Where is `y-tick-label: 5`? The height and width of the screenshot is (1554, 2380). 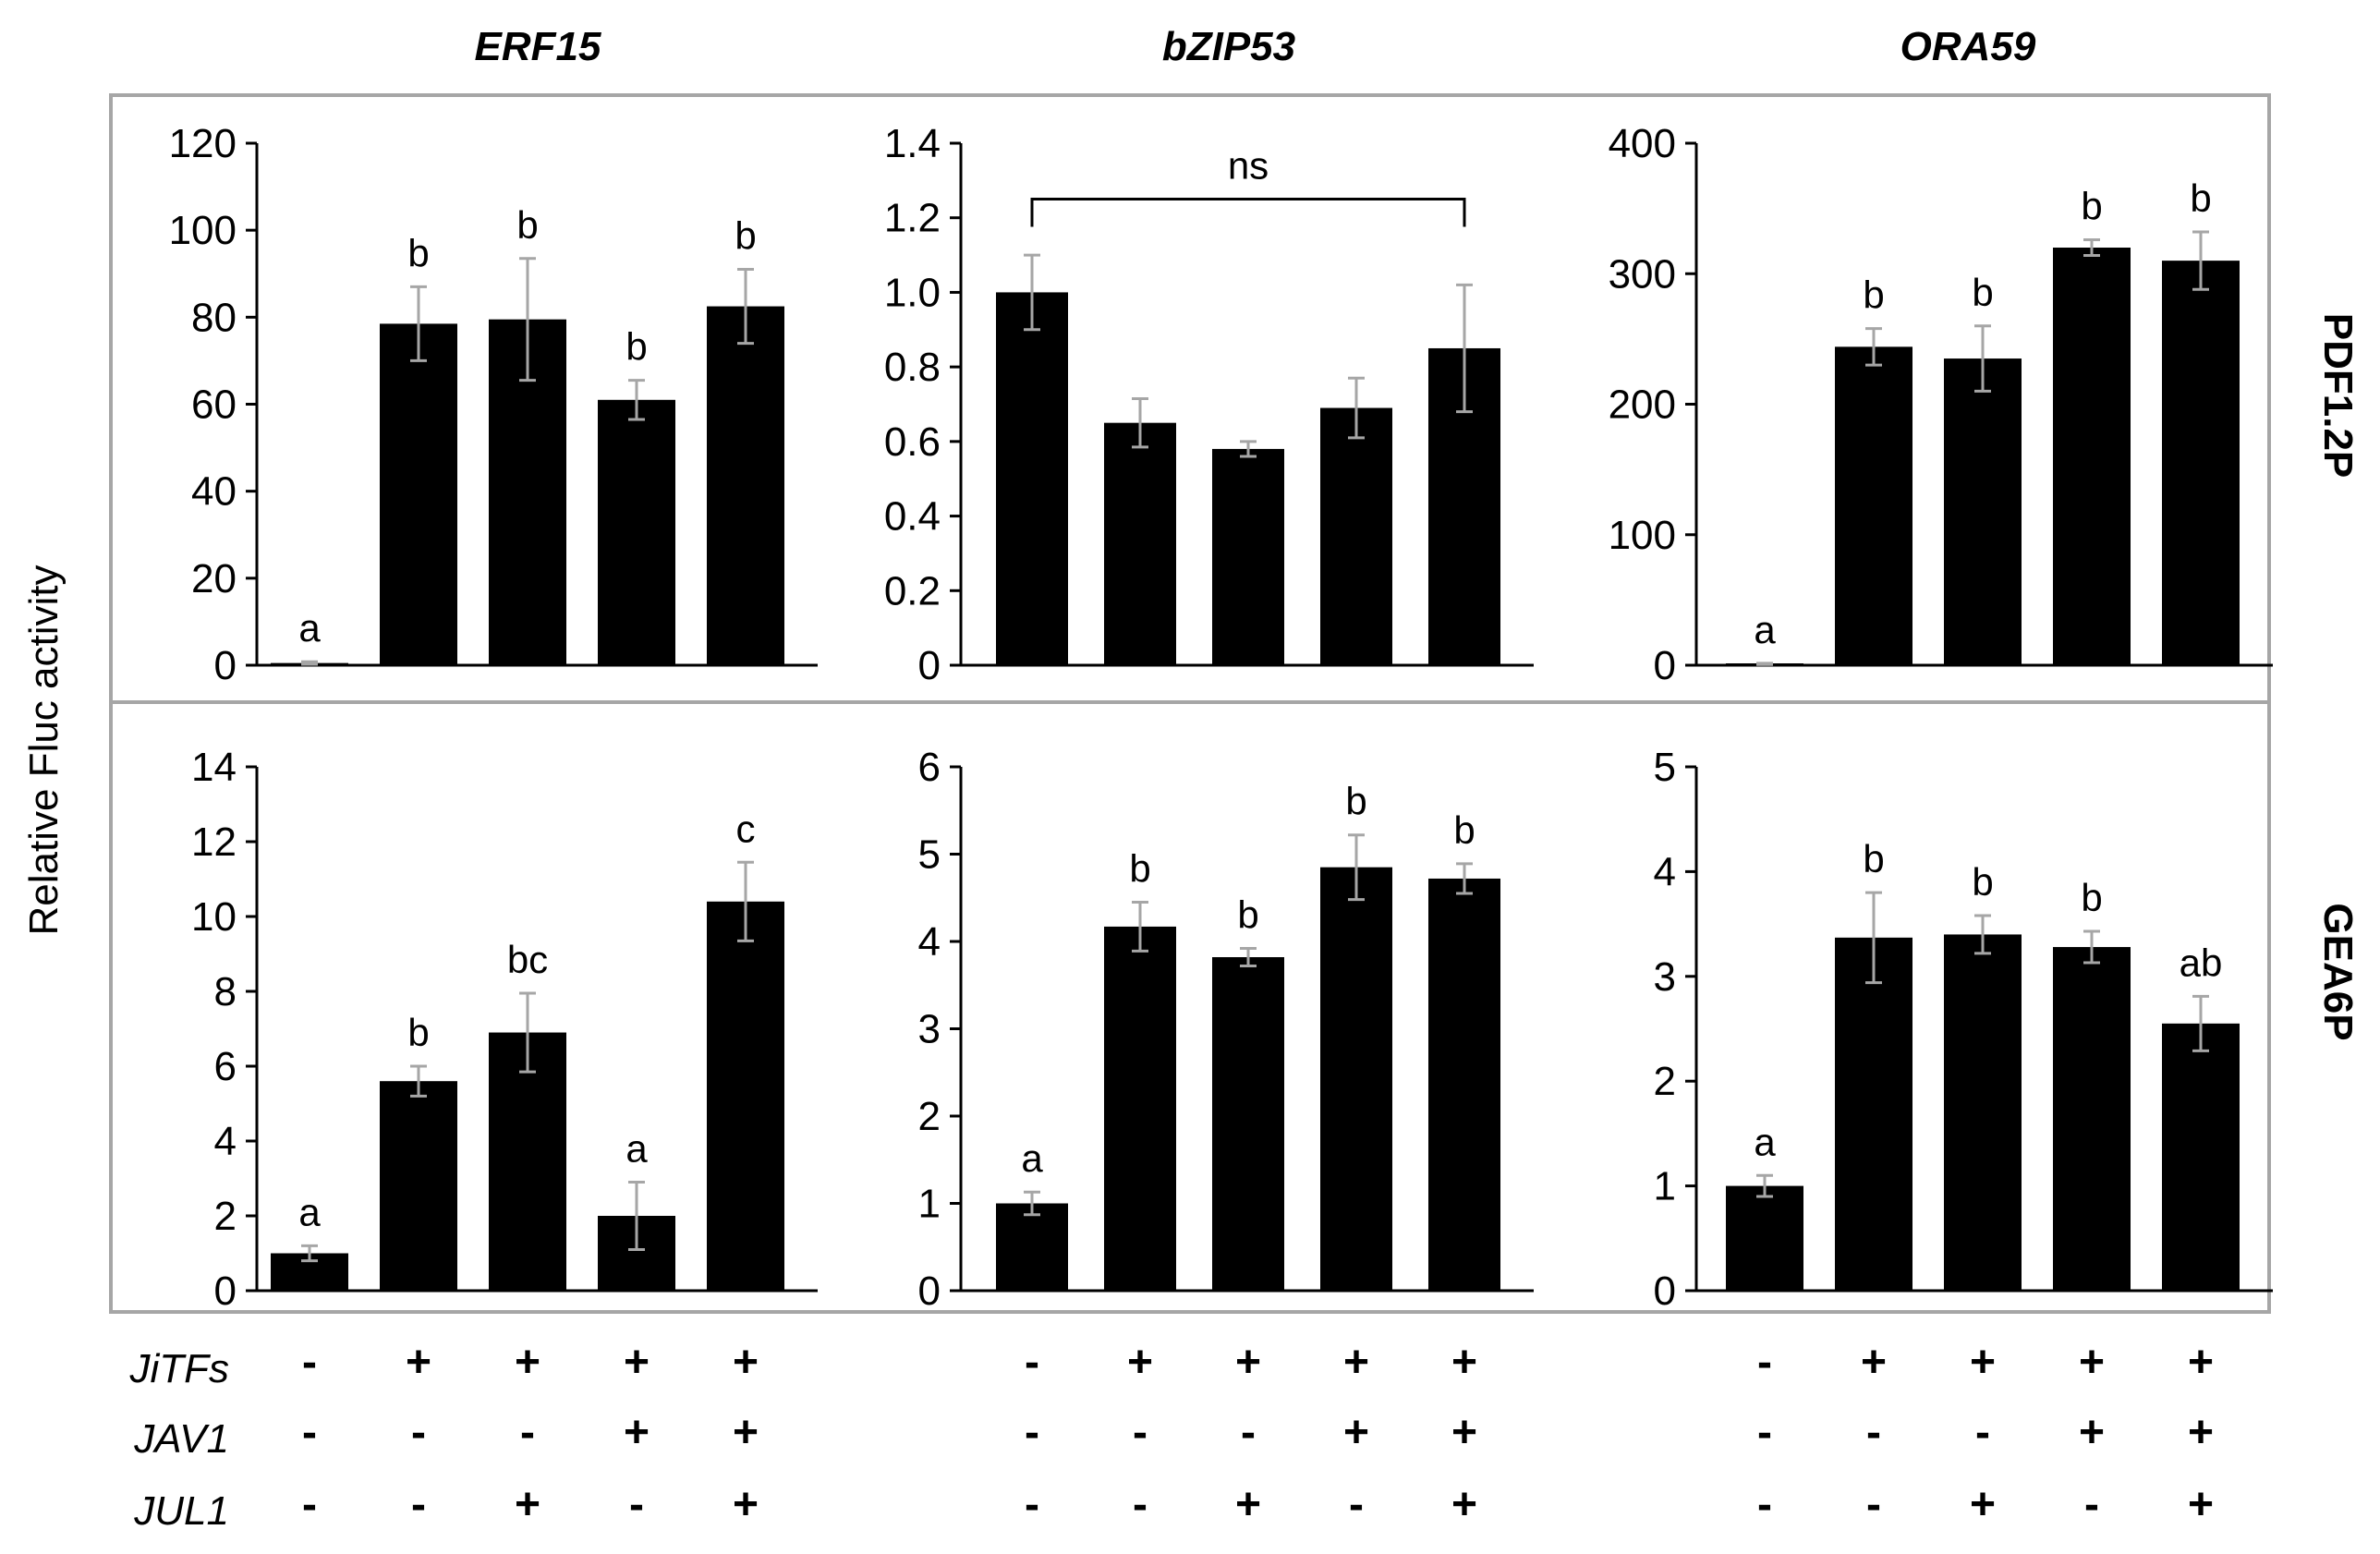
y-tick-label: 5 is located at coordinates (929, 855).